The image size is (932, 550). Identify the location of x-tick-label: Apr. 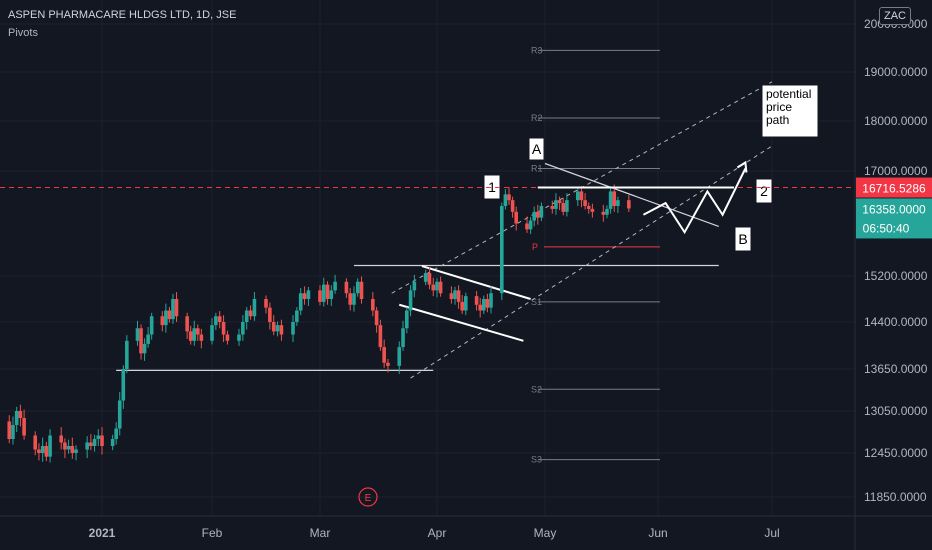
(437, 533).